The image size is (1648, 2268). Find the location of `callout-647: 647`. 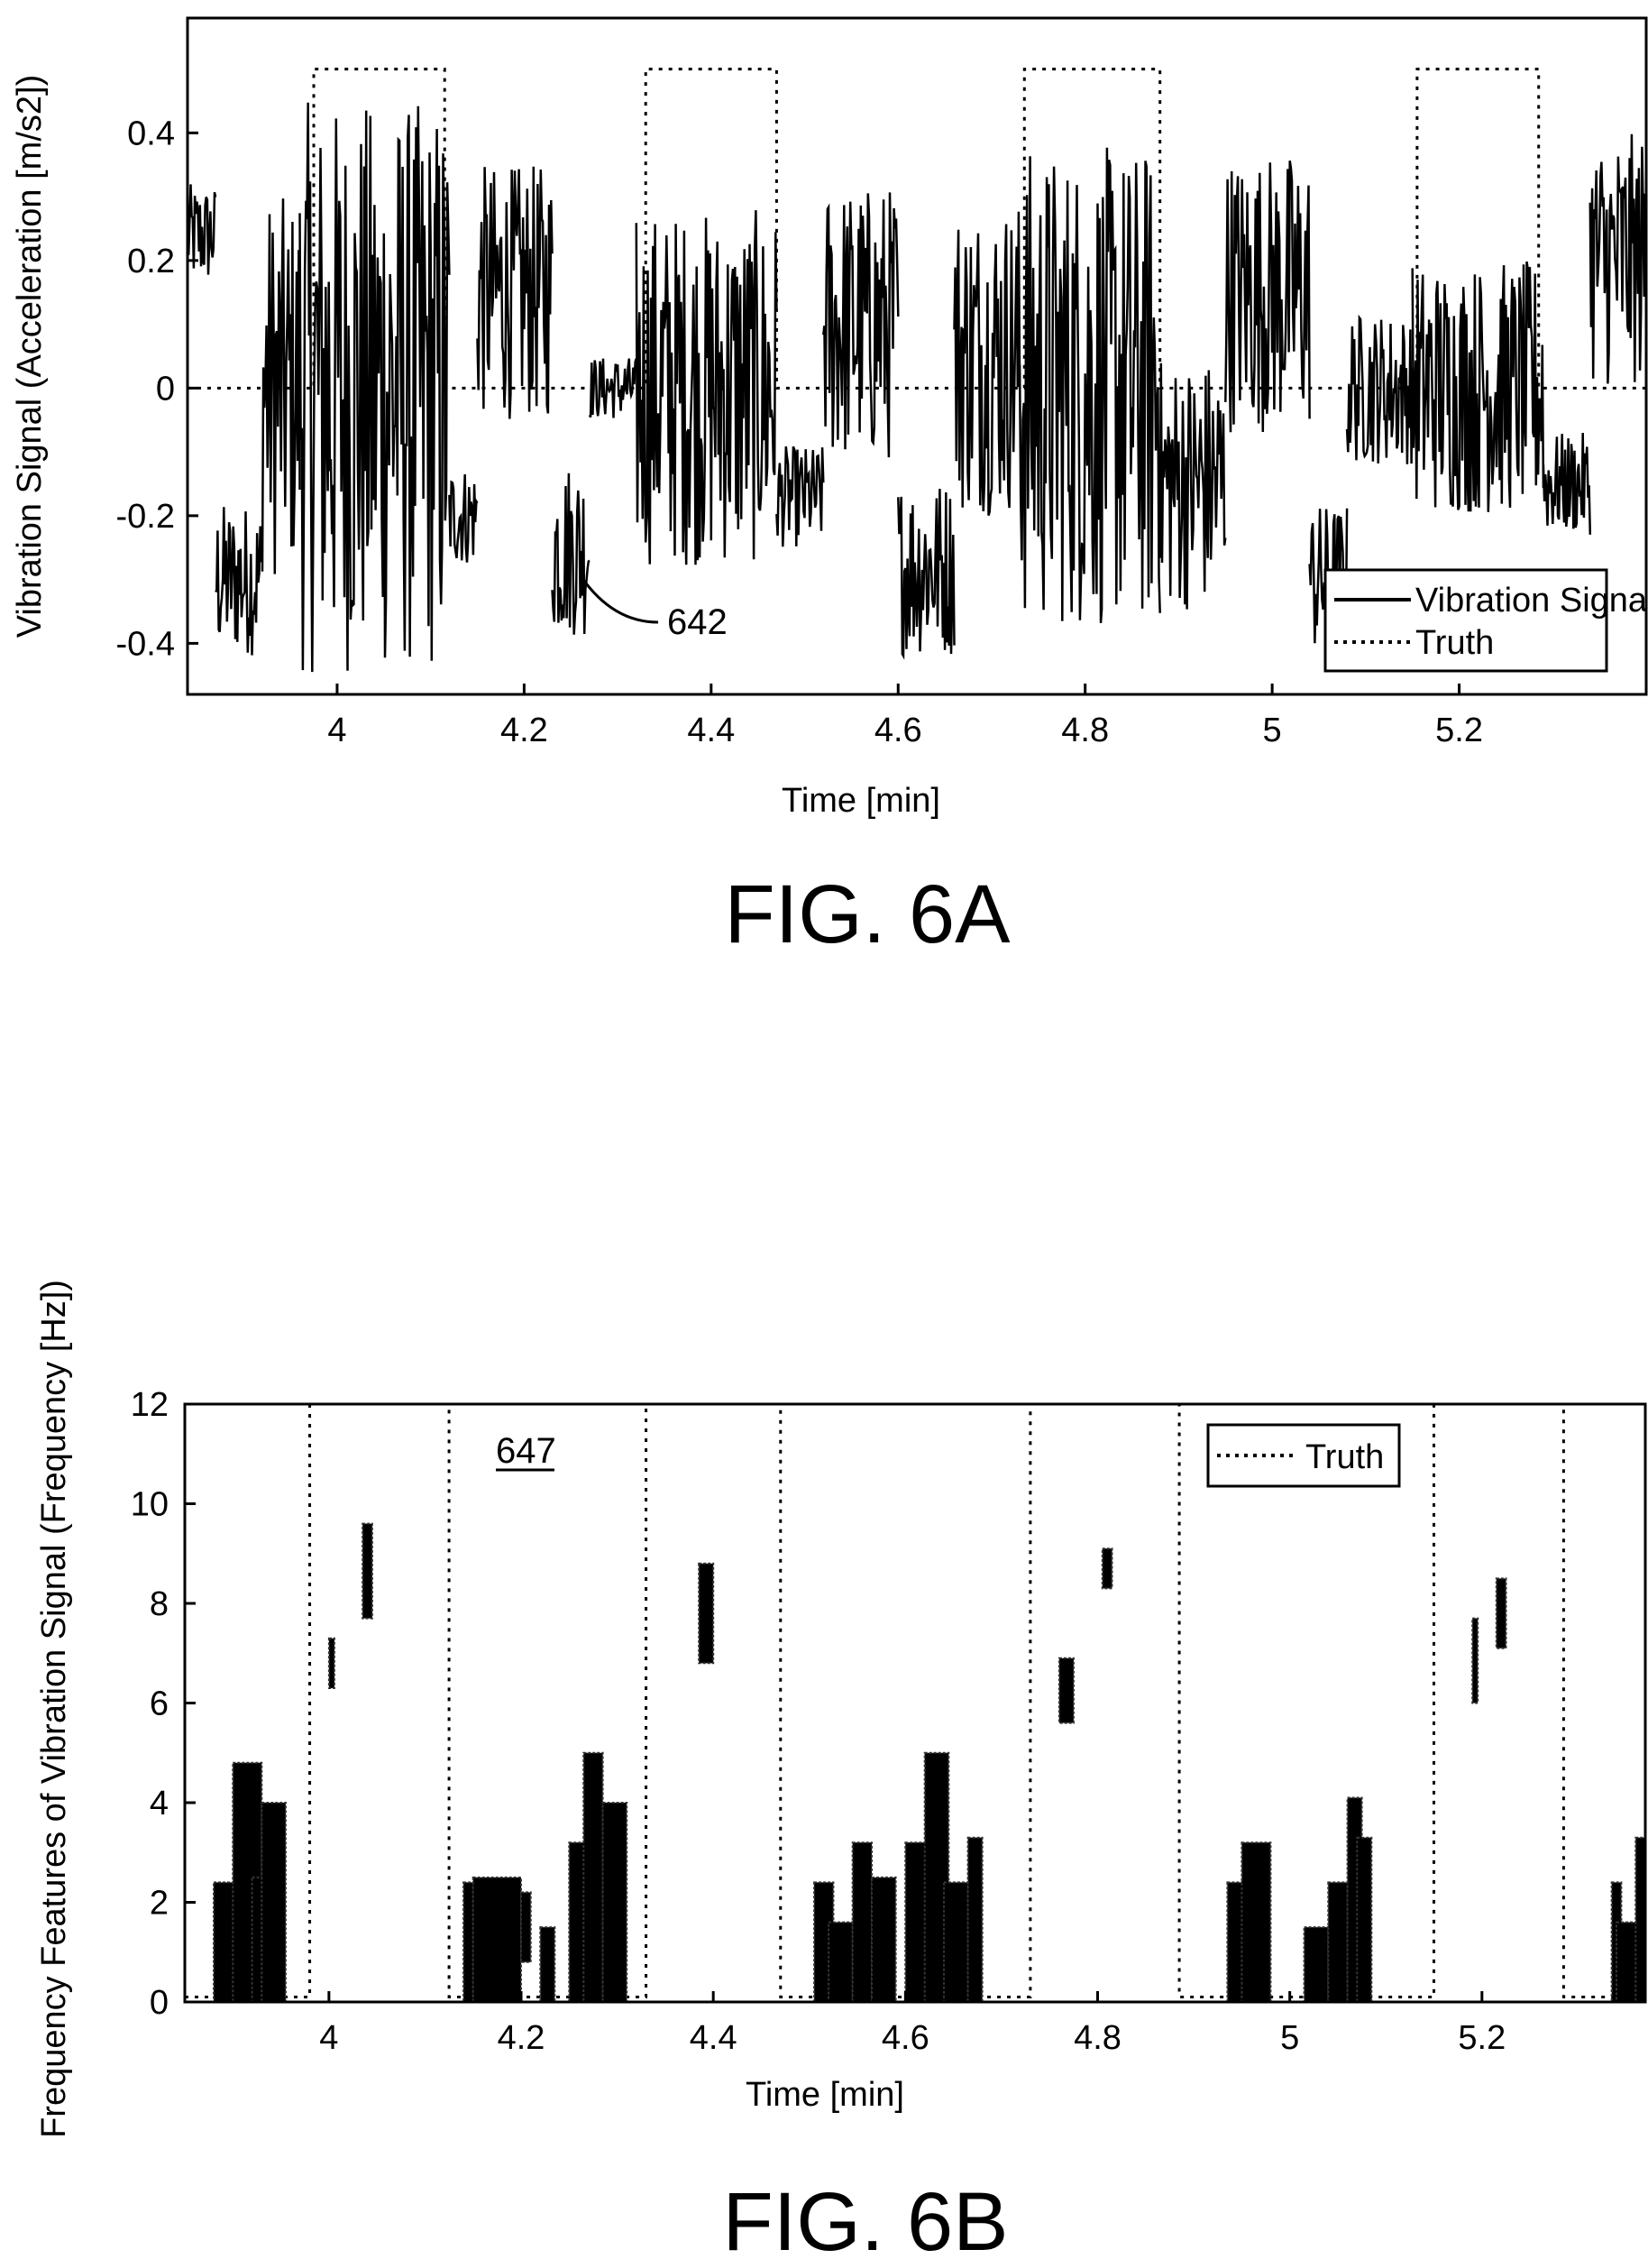

callout-647: 647 is located at coordinates (526, 1452).